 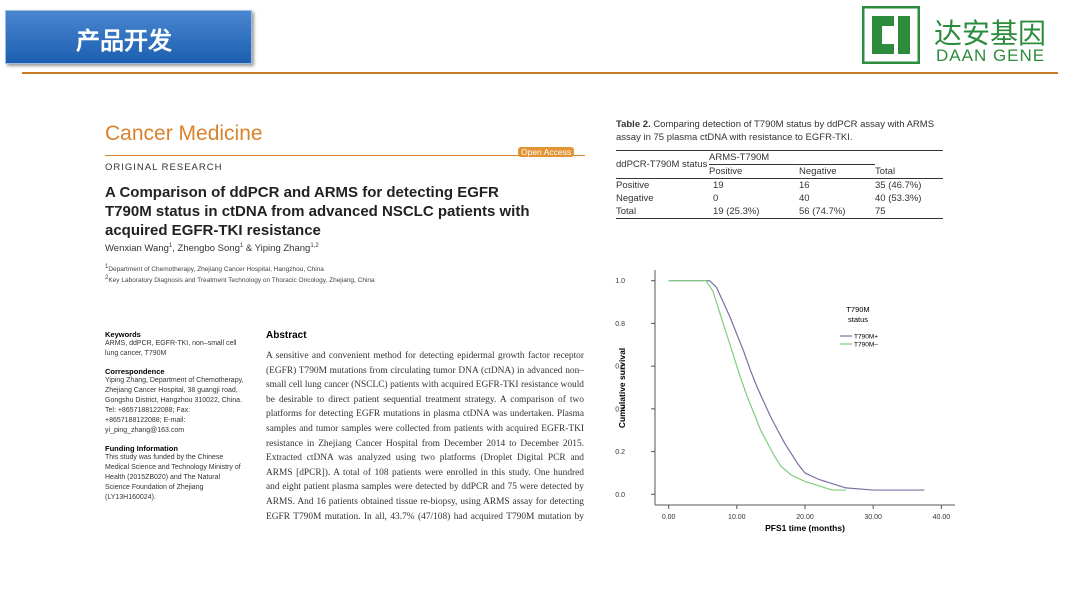 What do you see at coordinates (286, 335) in the screenshot?
I see `abstract-heading: Abstract` at bounding box center [286, 335].